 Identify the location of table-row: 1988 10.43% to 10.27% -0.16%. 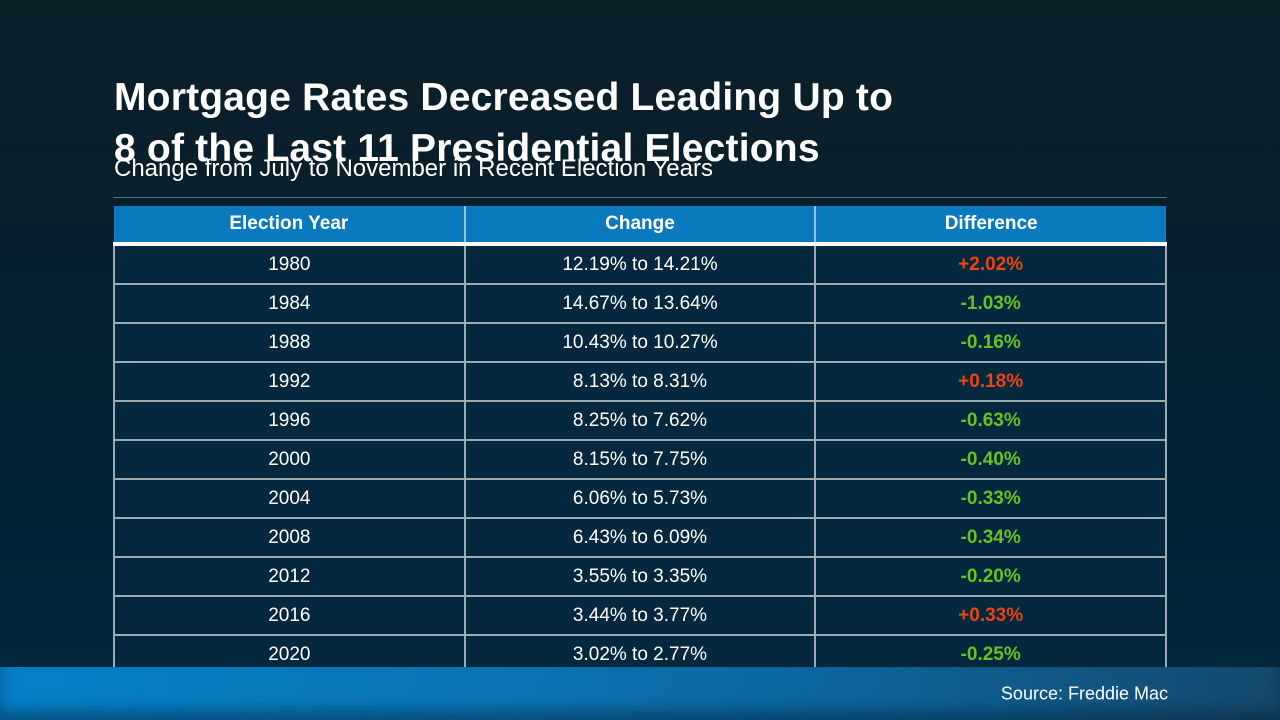
(640, 342).